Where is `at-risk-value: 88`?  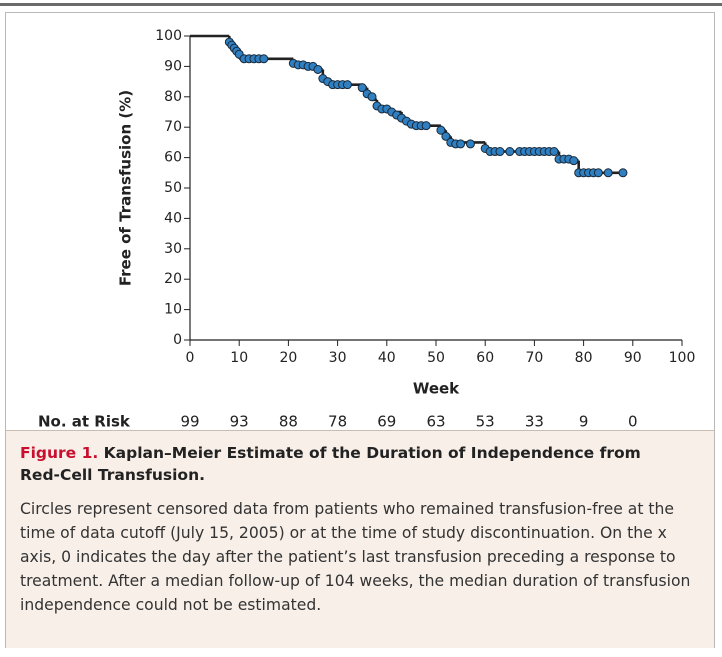 at-risk-value: 88 is located at coordinates (288, 422).